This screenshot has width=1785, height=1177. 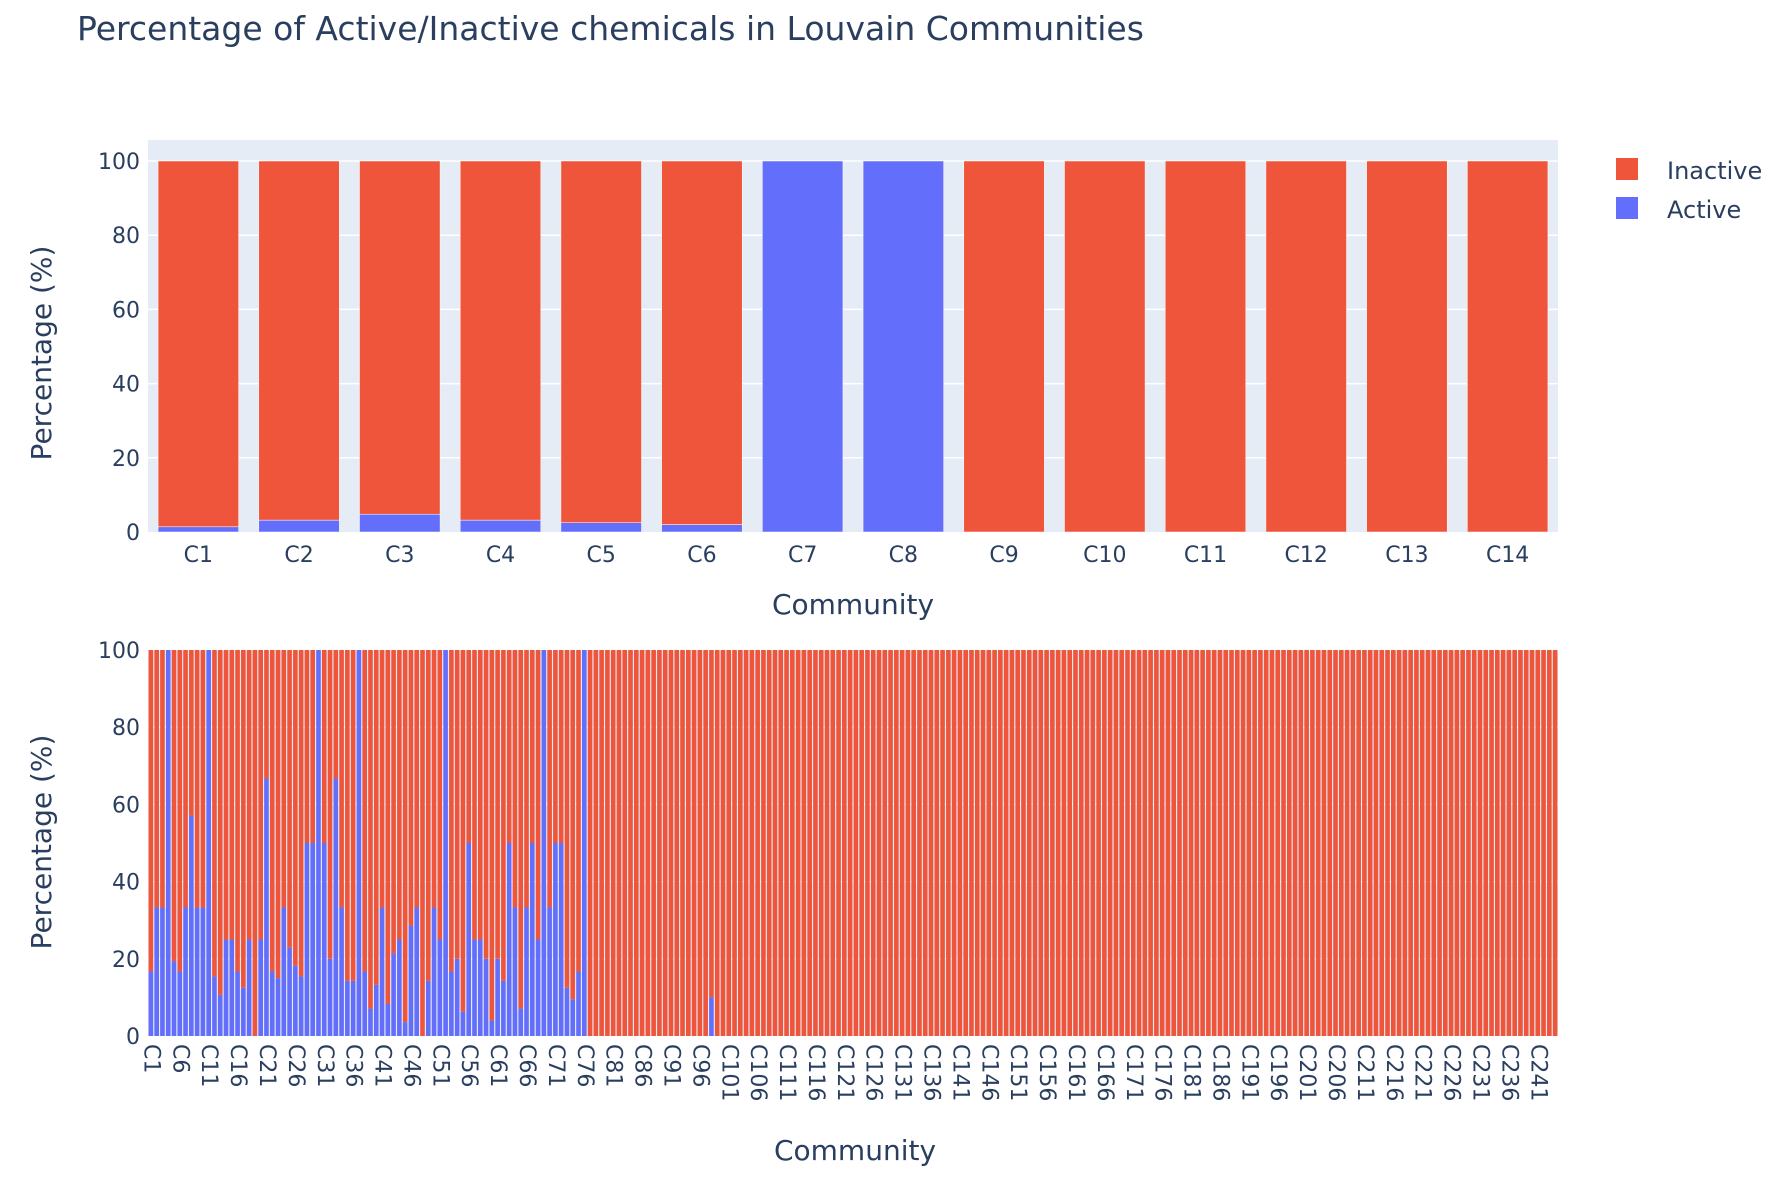 I want to click on y-tick-label: 0, so click(x=133, y=1037).